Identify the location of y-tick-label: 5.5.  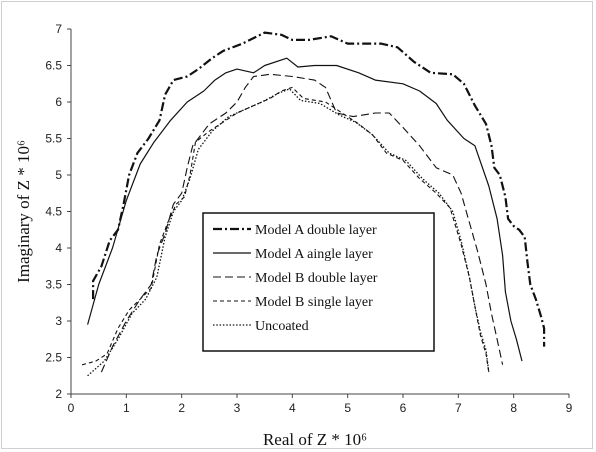
(53, 139).